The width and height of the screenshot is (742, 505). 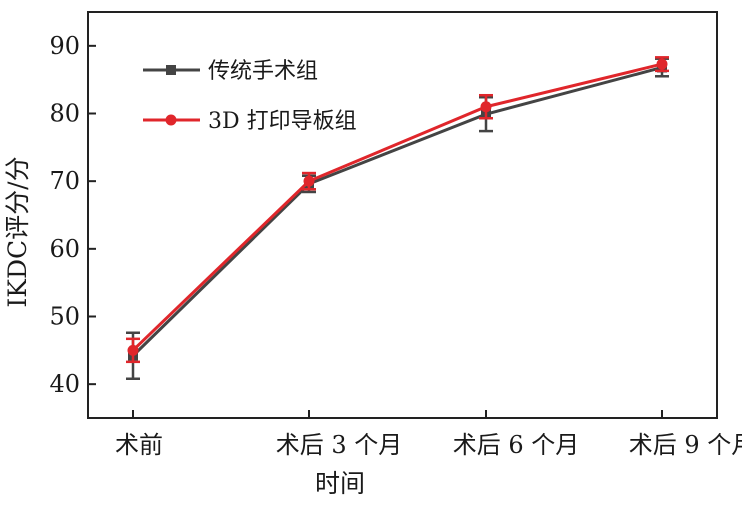 I want to click on legend: 传统手术组 3D 打印导板组, so click(x=250, y=96).